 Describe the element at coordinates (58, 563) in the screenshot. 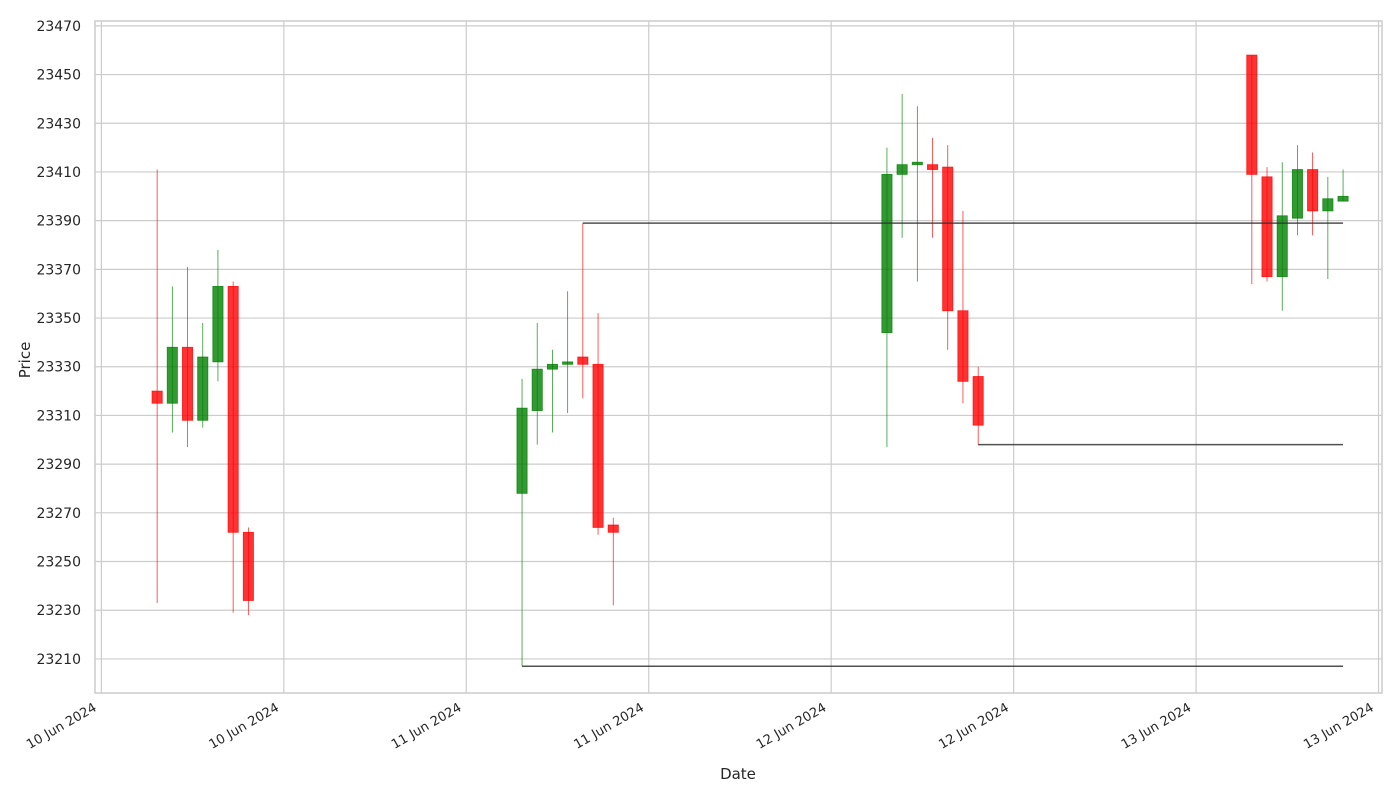

I see `y-tick-label: 23250` at that location.